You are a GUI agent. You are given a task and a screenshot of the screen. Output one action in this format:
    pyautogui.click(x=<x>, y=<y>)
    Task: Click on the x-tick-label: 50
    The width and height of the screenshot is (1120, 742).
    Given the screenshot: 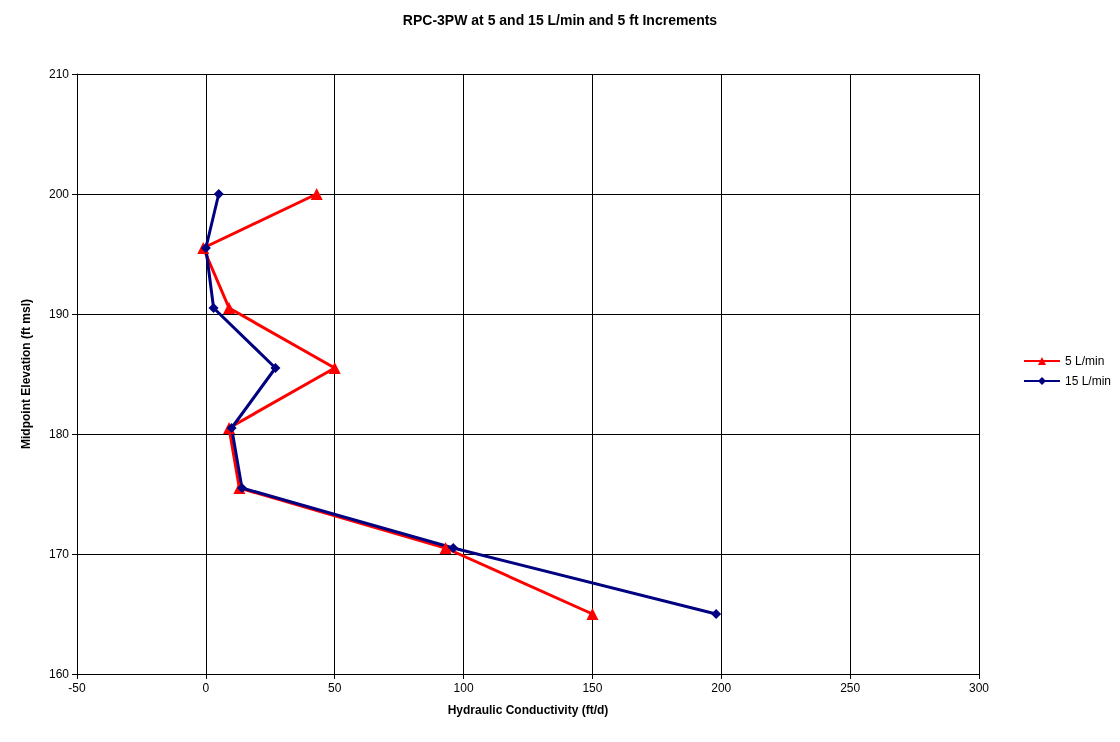 What is the action you would take?
    pyautogui.click(x=335, y=688)
    